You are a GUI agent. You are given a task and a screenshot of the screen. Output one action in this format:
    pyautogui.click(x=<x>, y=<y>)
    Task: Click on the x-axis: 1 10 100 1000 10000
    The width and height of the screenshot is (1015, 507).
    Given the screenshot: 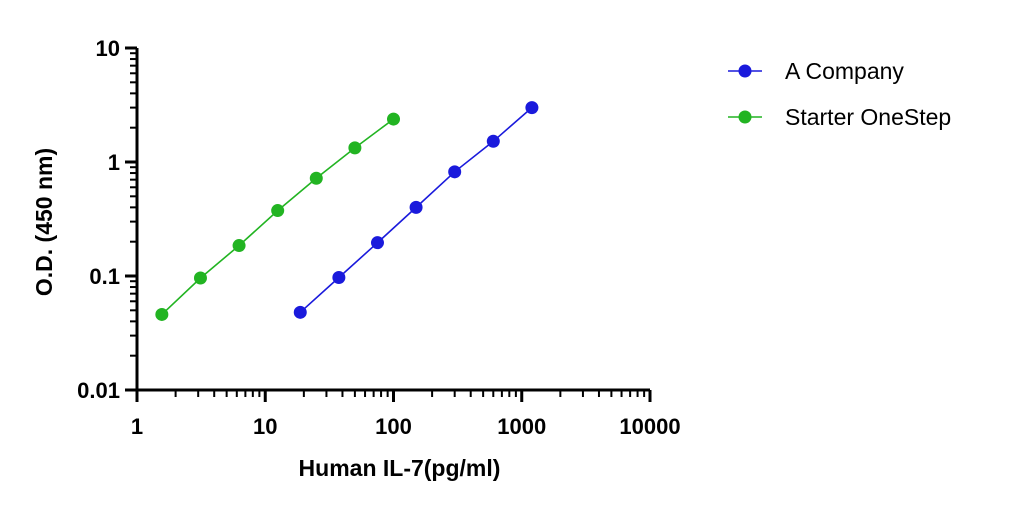 What is the action you would take?
    pyautogui.click(x=406, y=413)
    